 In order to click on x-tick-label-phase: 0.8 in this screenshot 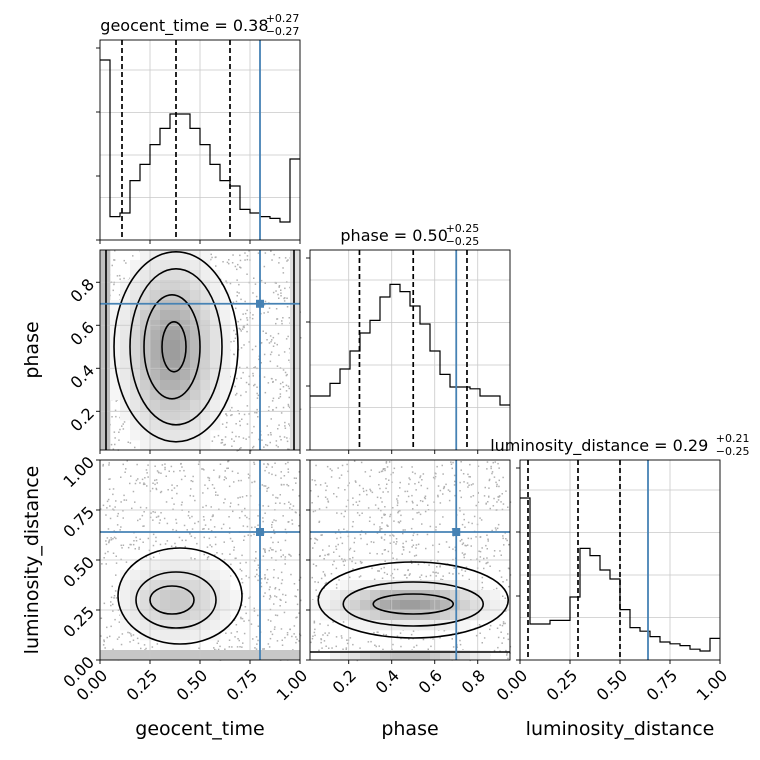, I will do `click(473, 681)`.